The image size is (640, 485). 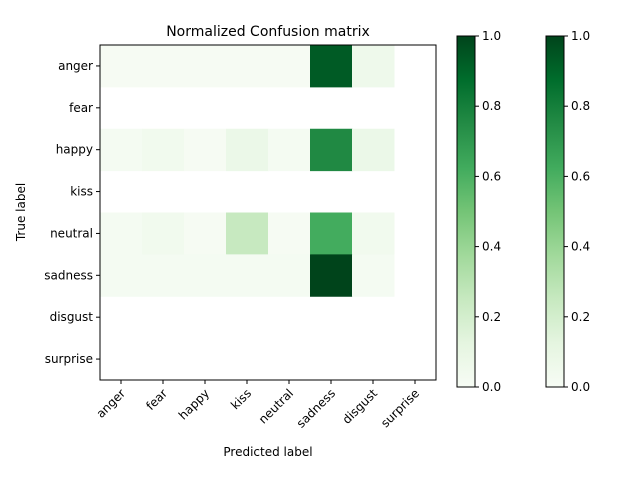 I want to click on x-axis-label: Predicted label, so click(x=267, y=452).